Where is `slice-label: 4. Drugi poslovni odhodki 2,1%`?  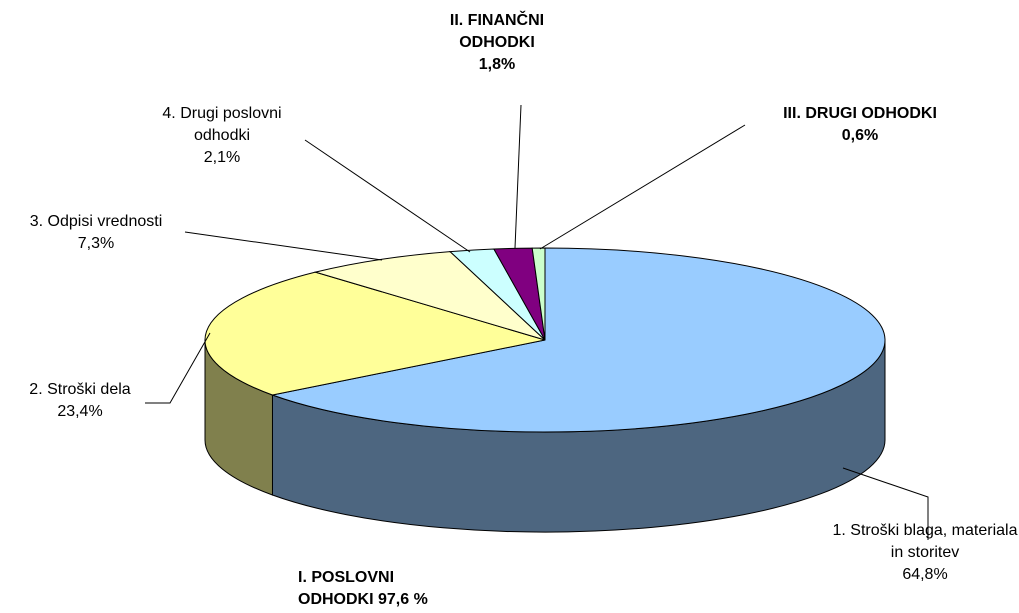 slice-label: 4. Drugi poslovni odhodki 2,1% is located at coordinates (222, 136).